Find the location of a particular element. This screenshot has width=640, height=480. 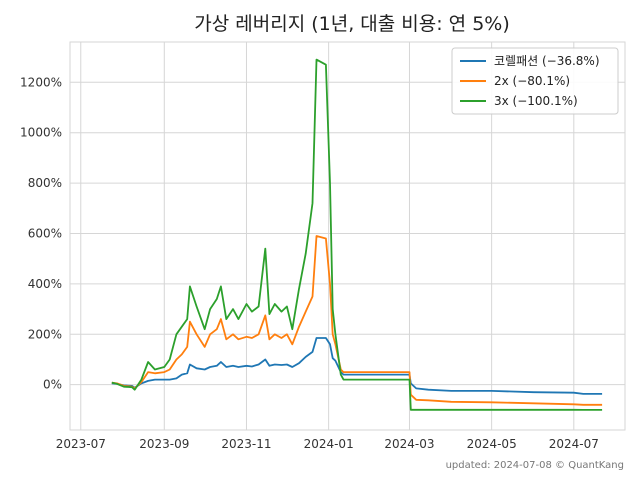

y-tick-label: 1000% is located at coordinates (41, 133).